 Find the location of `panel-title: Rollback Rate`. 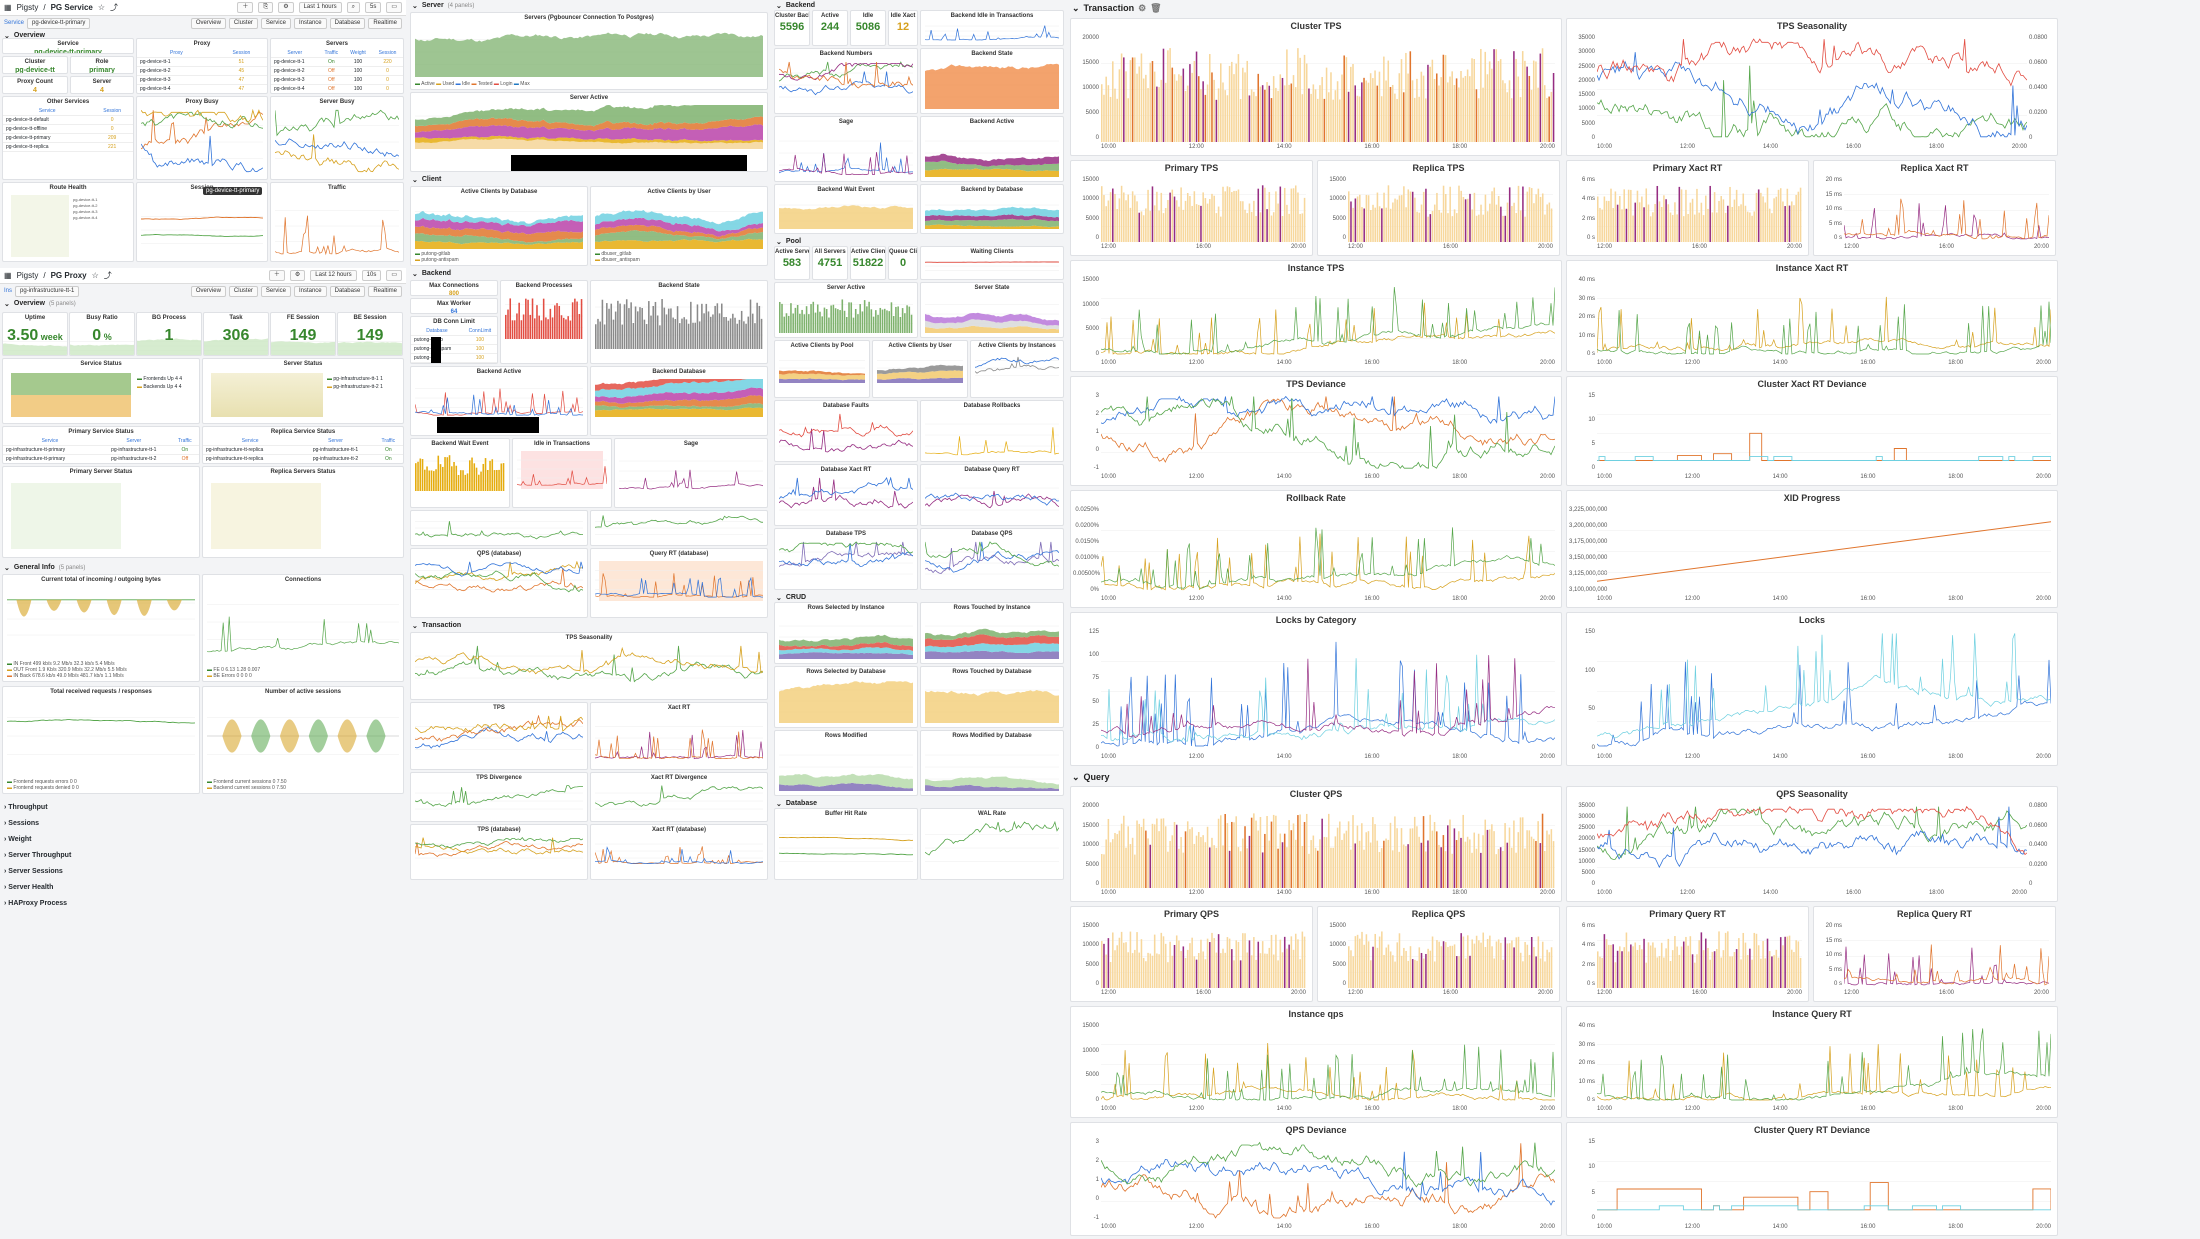

panel-title: Rollback Rate is located at coordinates (1316, 498).